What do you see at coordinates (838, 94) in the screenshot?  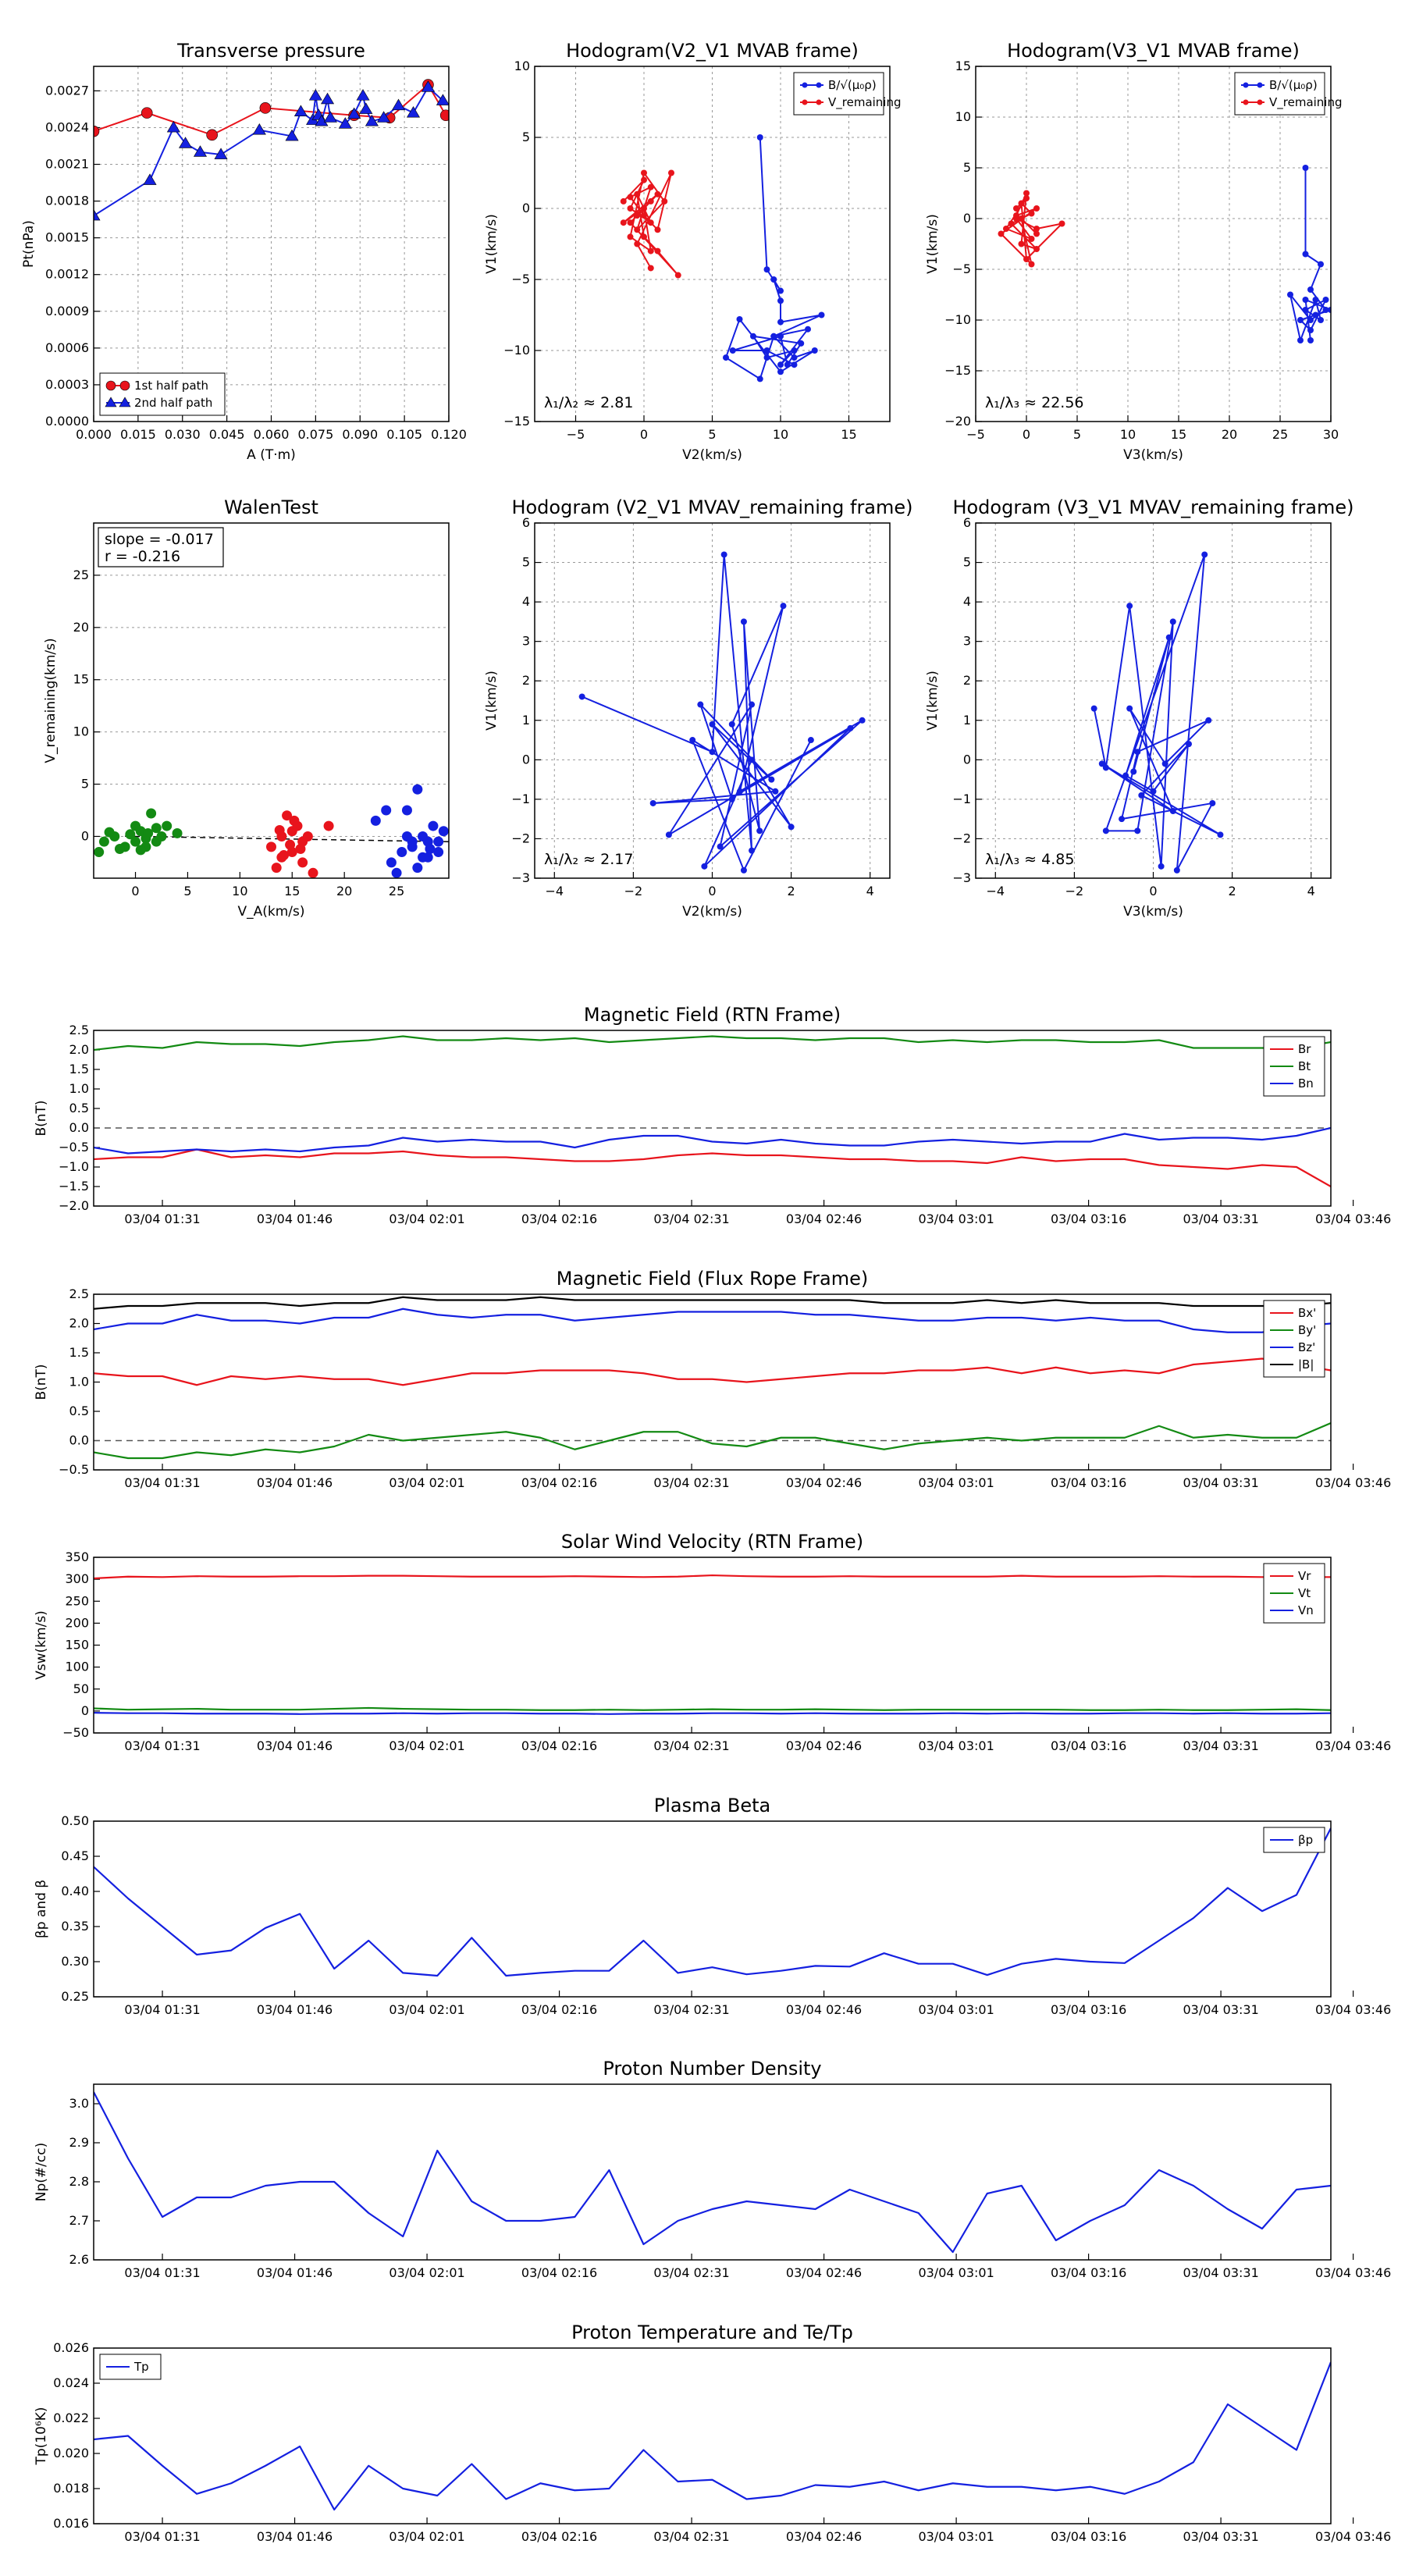 I see `legend-box` at bounding box center [838, 94].